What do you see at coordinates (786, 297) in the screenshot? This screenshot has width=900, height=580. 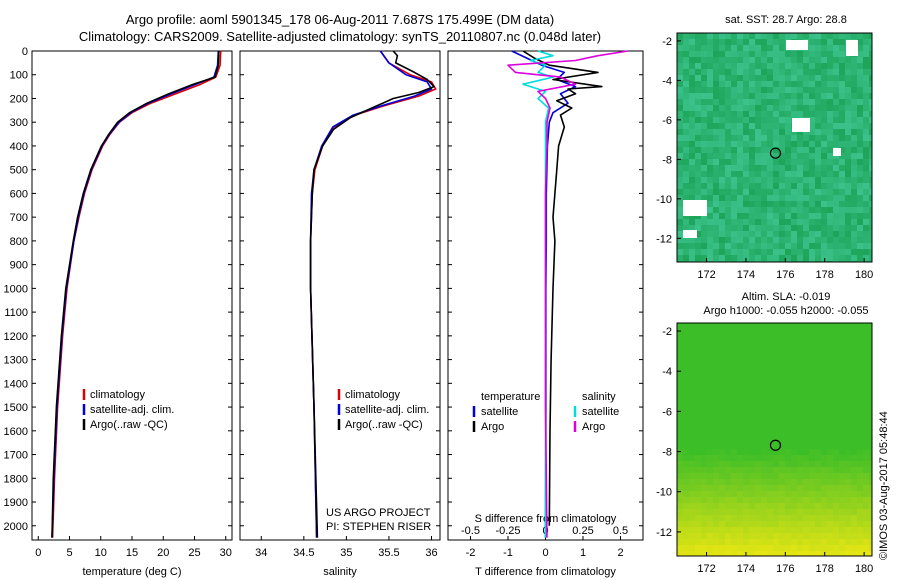 I see `sla-title-1: Altim. SLA: -0.019` at bounding box center [786, 297].